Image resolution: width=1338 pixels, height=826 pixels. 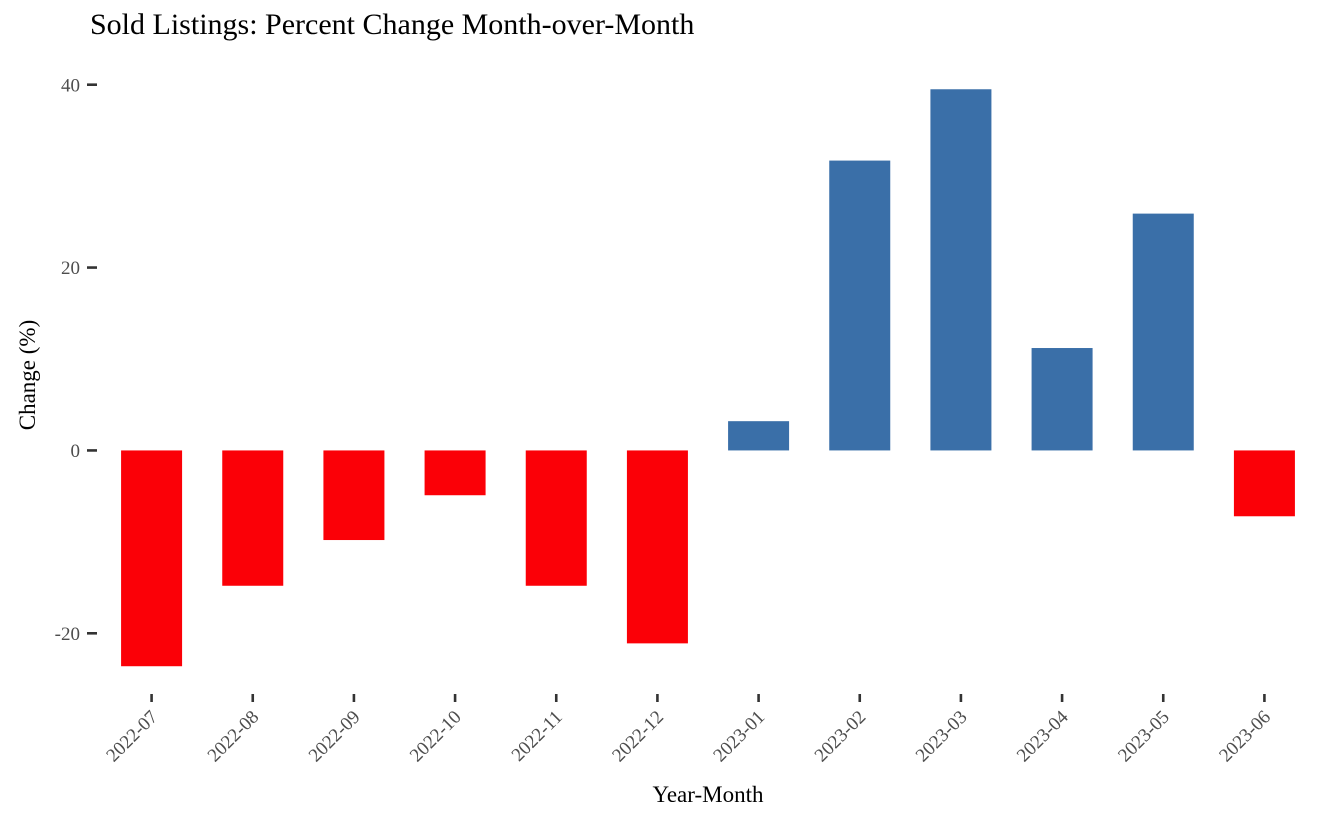 I want to click on x-tick-label: 2023-06, so click(x=1245, y=737).